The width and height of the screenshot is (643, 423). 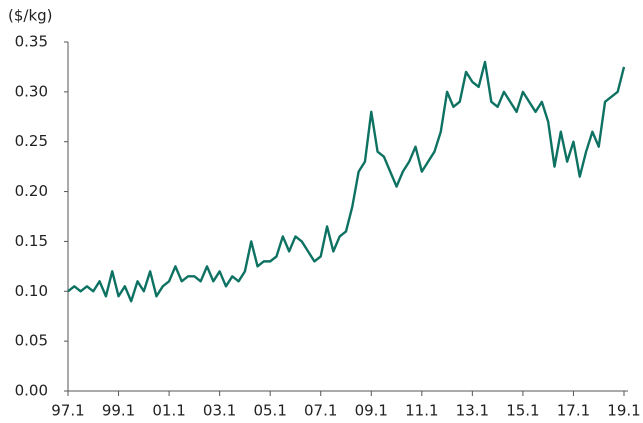 I want to click on x-tick-label: 99.1, so click(x=118, y=411).